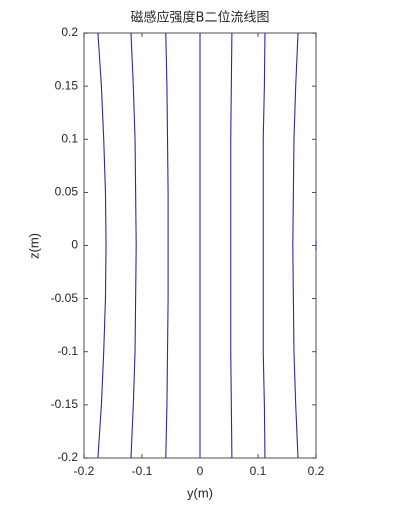 This screenshot has height=512, width=407. Describe the element at coordinates (65, 298) in the screenshot. I see `y-tick-label: -0.05` at that location.